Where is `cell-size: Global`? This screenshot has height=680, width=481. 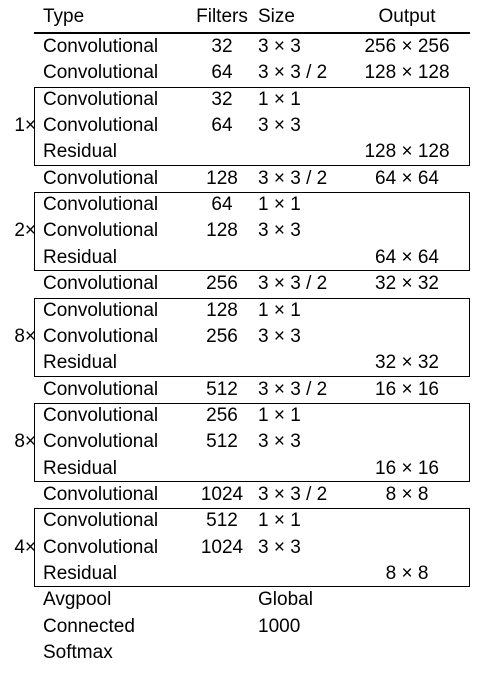
cell-size: Global is located at coordinates (285, 600).